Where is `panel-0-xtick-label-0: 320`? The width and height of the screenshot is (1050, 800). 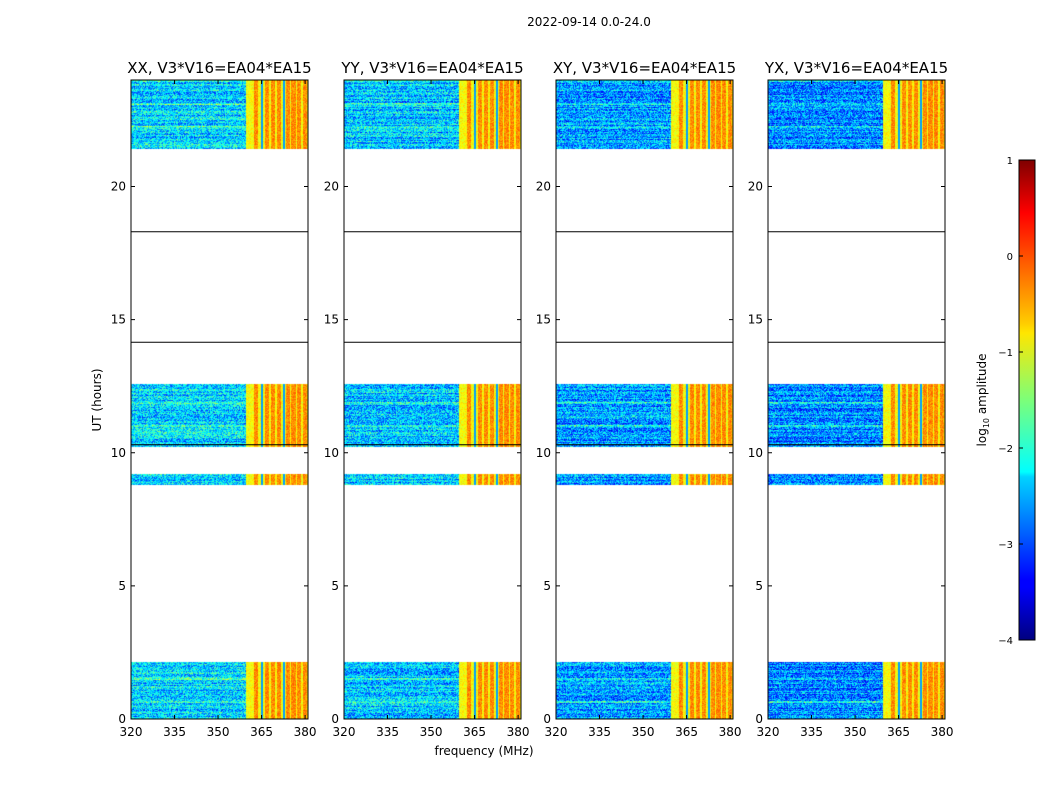
panel-0-xtick-label-0: 320 is located at coordinates (131, 732).